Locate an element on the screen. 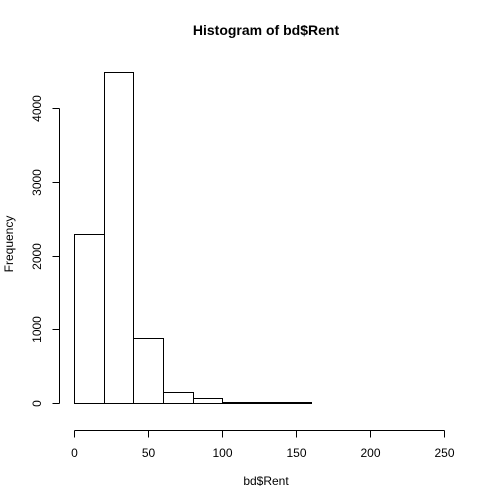 Image resolution: width=504 pixels, height=504 pixels. y-axis: 0 1000 2000 3000 4000 is located at coordinates (45, 251).